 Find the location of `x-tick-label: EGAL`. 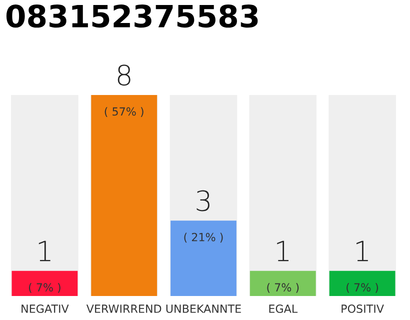

x-tick-label: EGAL is located at coordinates (283, 308).